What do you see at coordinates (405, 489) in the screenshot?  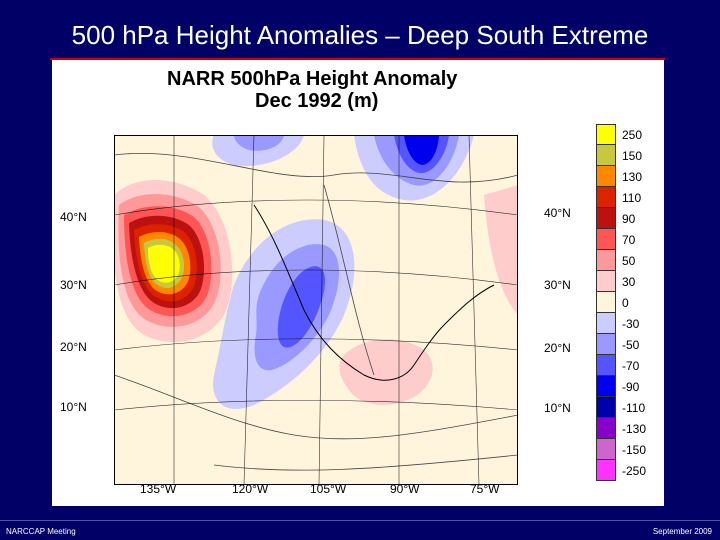 I see `lon-label-90: 90°W` at bounding box center [405, 489].